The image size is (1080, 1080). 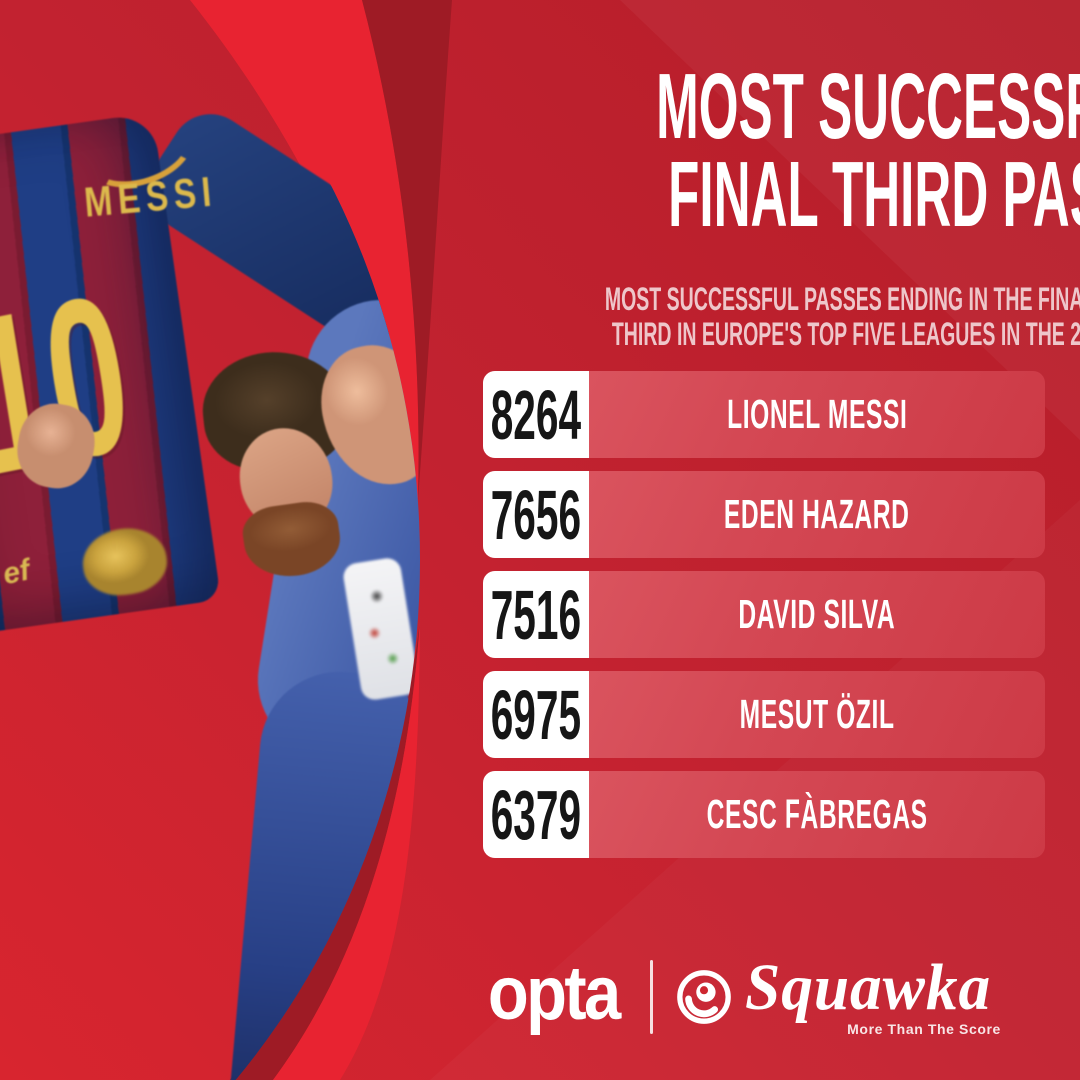 I want to click on title-line-1: MOST SUCCESSFUL, so click(x=868, y=106).